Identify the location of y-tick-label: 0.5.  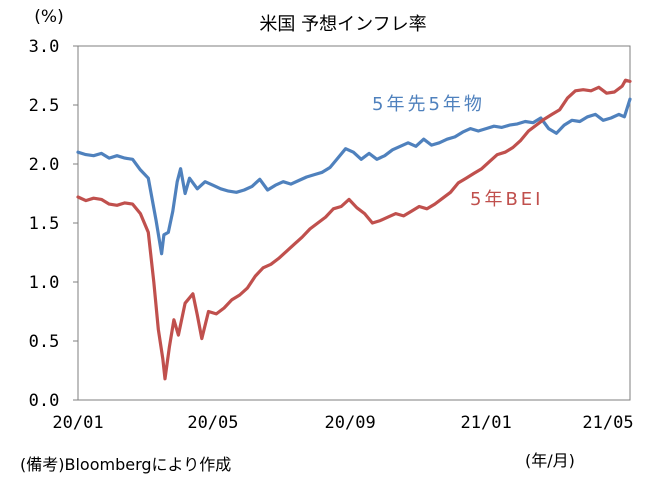
(44, 342).